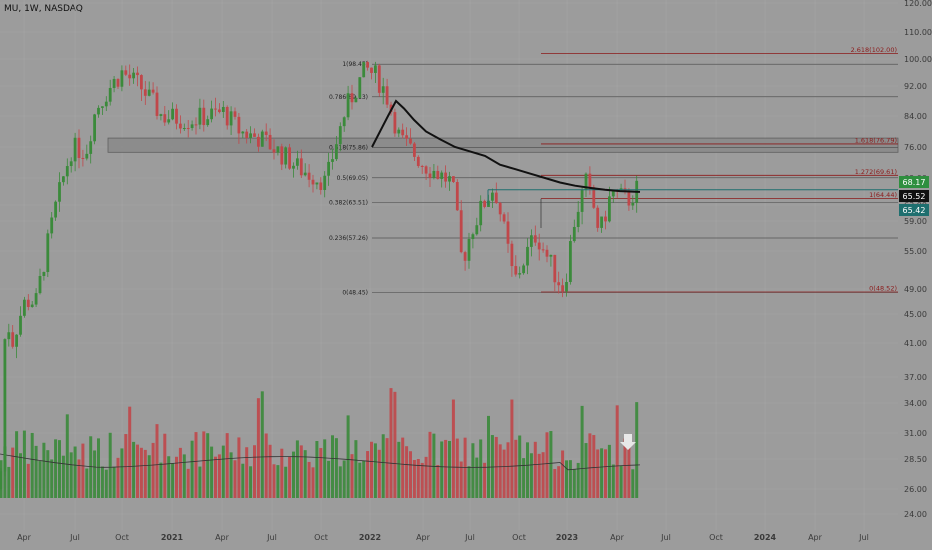 The height and width of the screenshot is (550, 932). Describe the element at coordinates (172, 537) in the screenshot. I see `x-tick-label: 2021` at that location.